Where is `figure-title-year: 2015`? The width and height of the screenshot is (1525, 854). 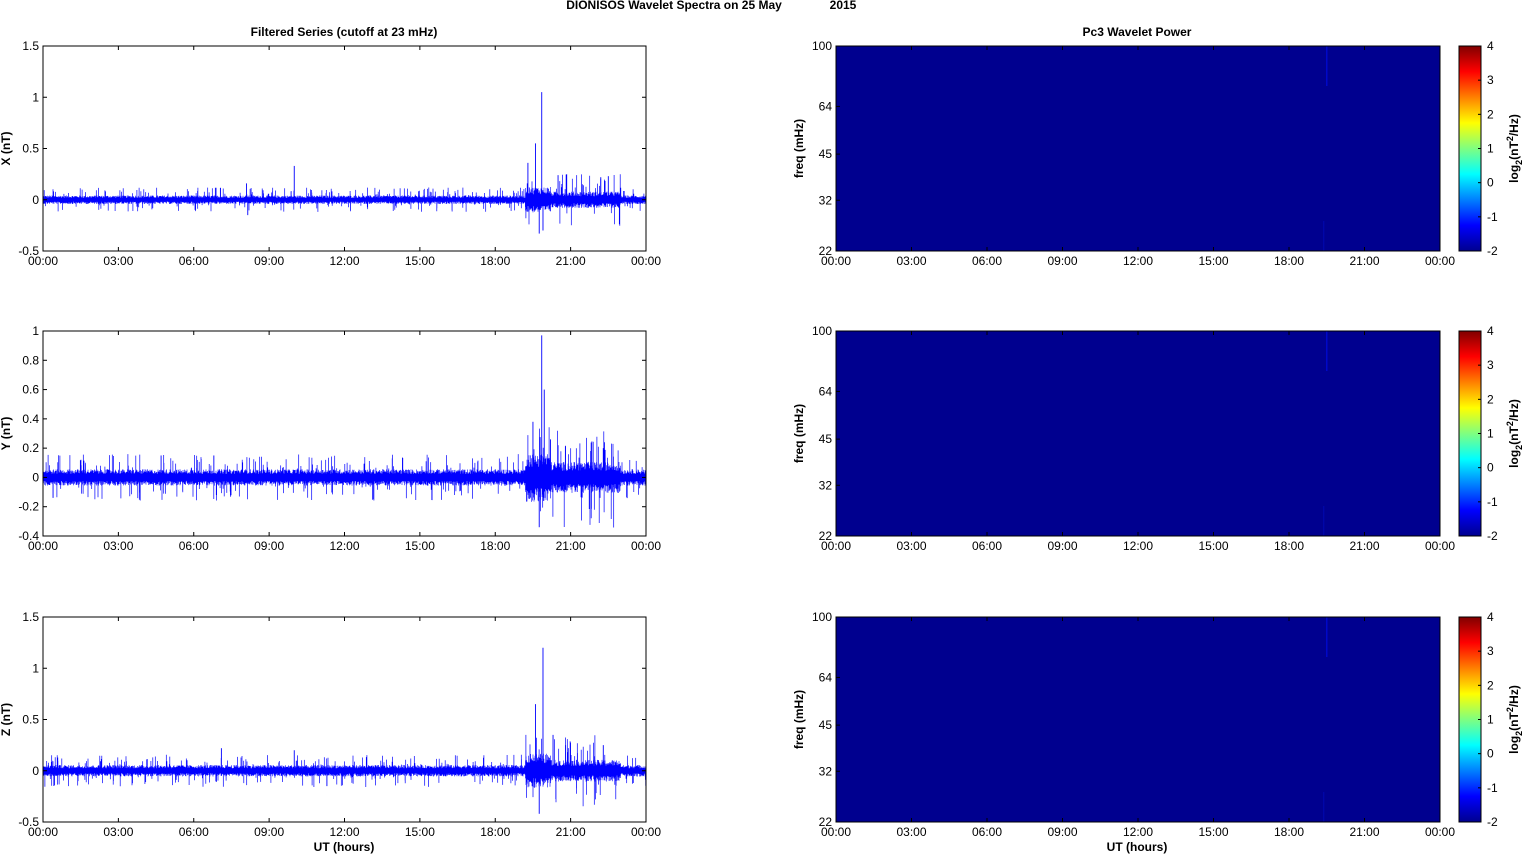
figure-title-year: 2015 is located at coordinates (843, 6).